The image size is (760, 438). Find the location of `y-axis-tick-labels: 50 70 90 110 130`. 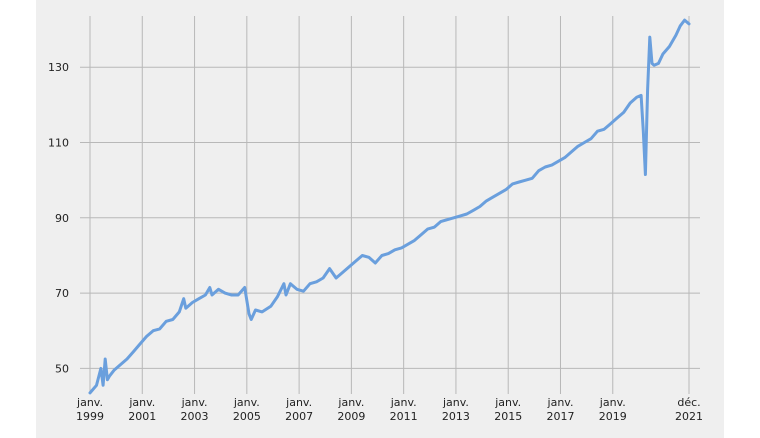

y-axis-tick-labels: 50 70 90 110 130 is located at coordinates (58, 218).